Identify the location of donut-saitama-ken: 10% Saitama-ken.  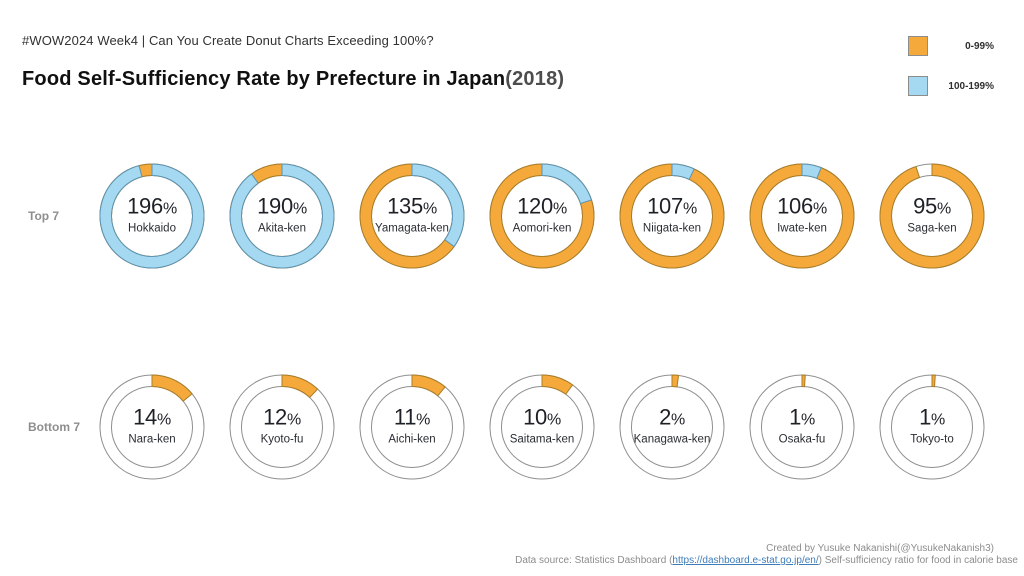
(542, 427).